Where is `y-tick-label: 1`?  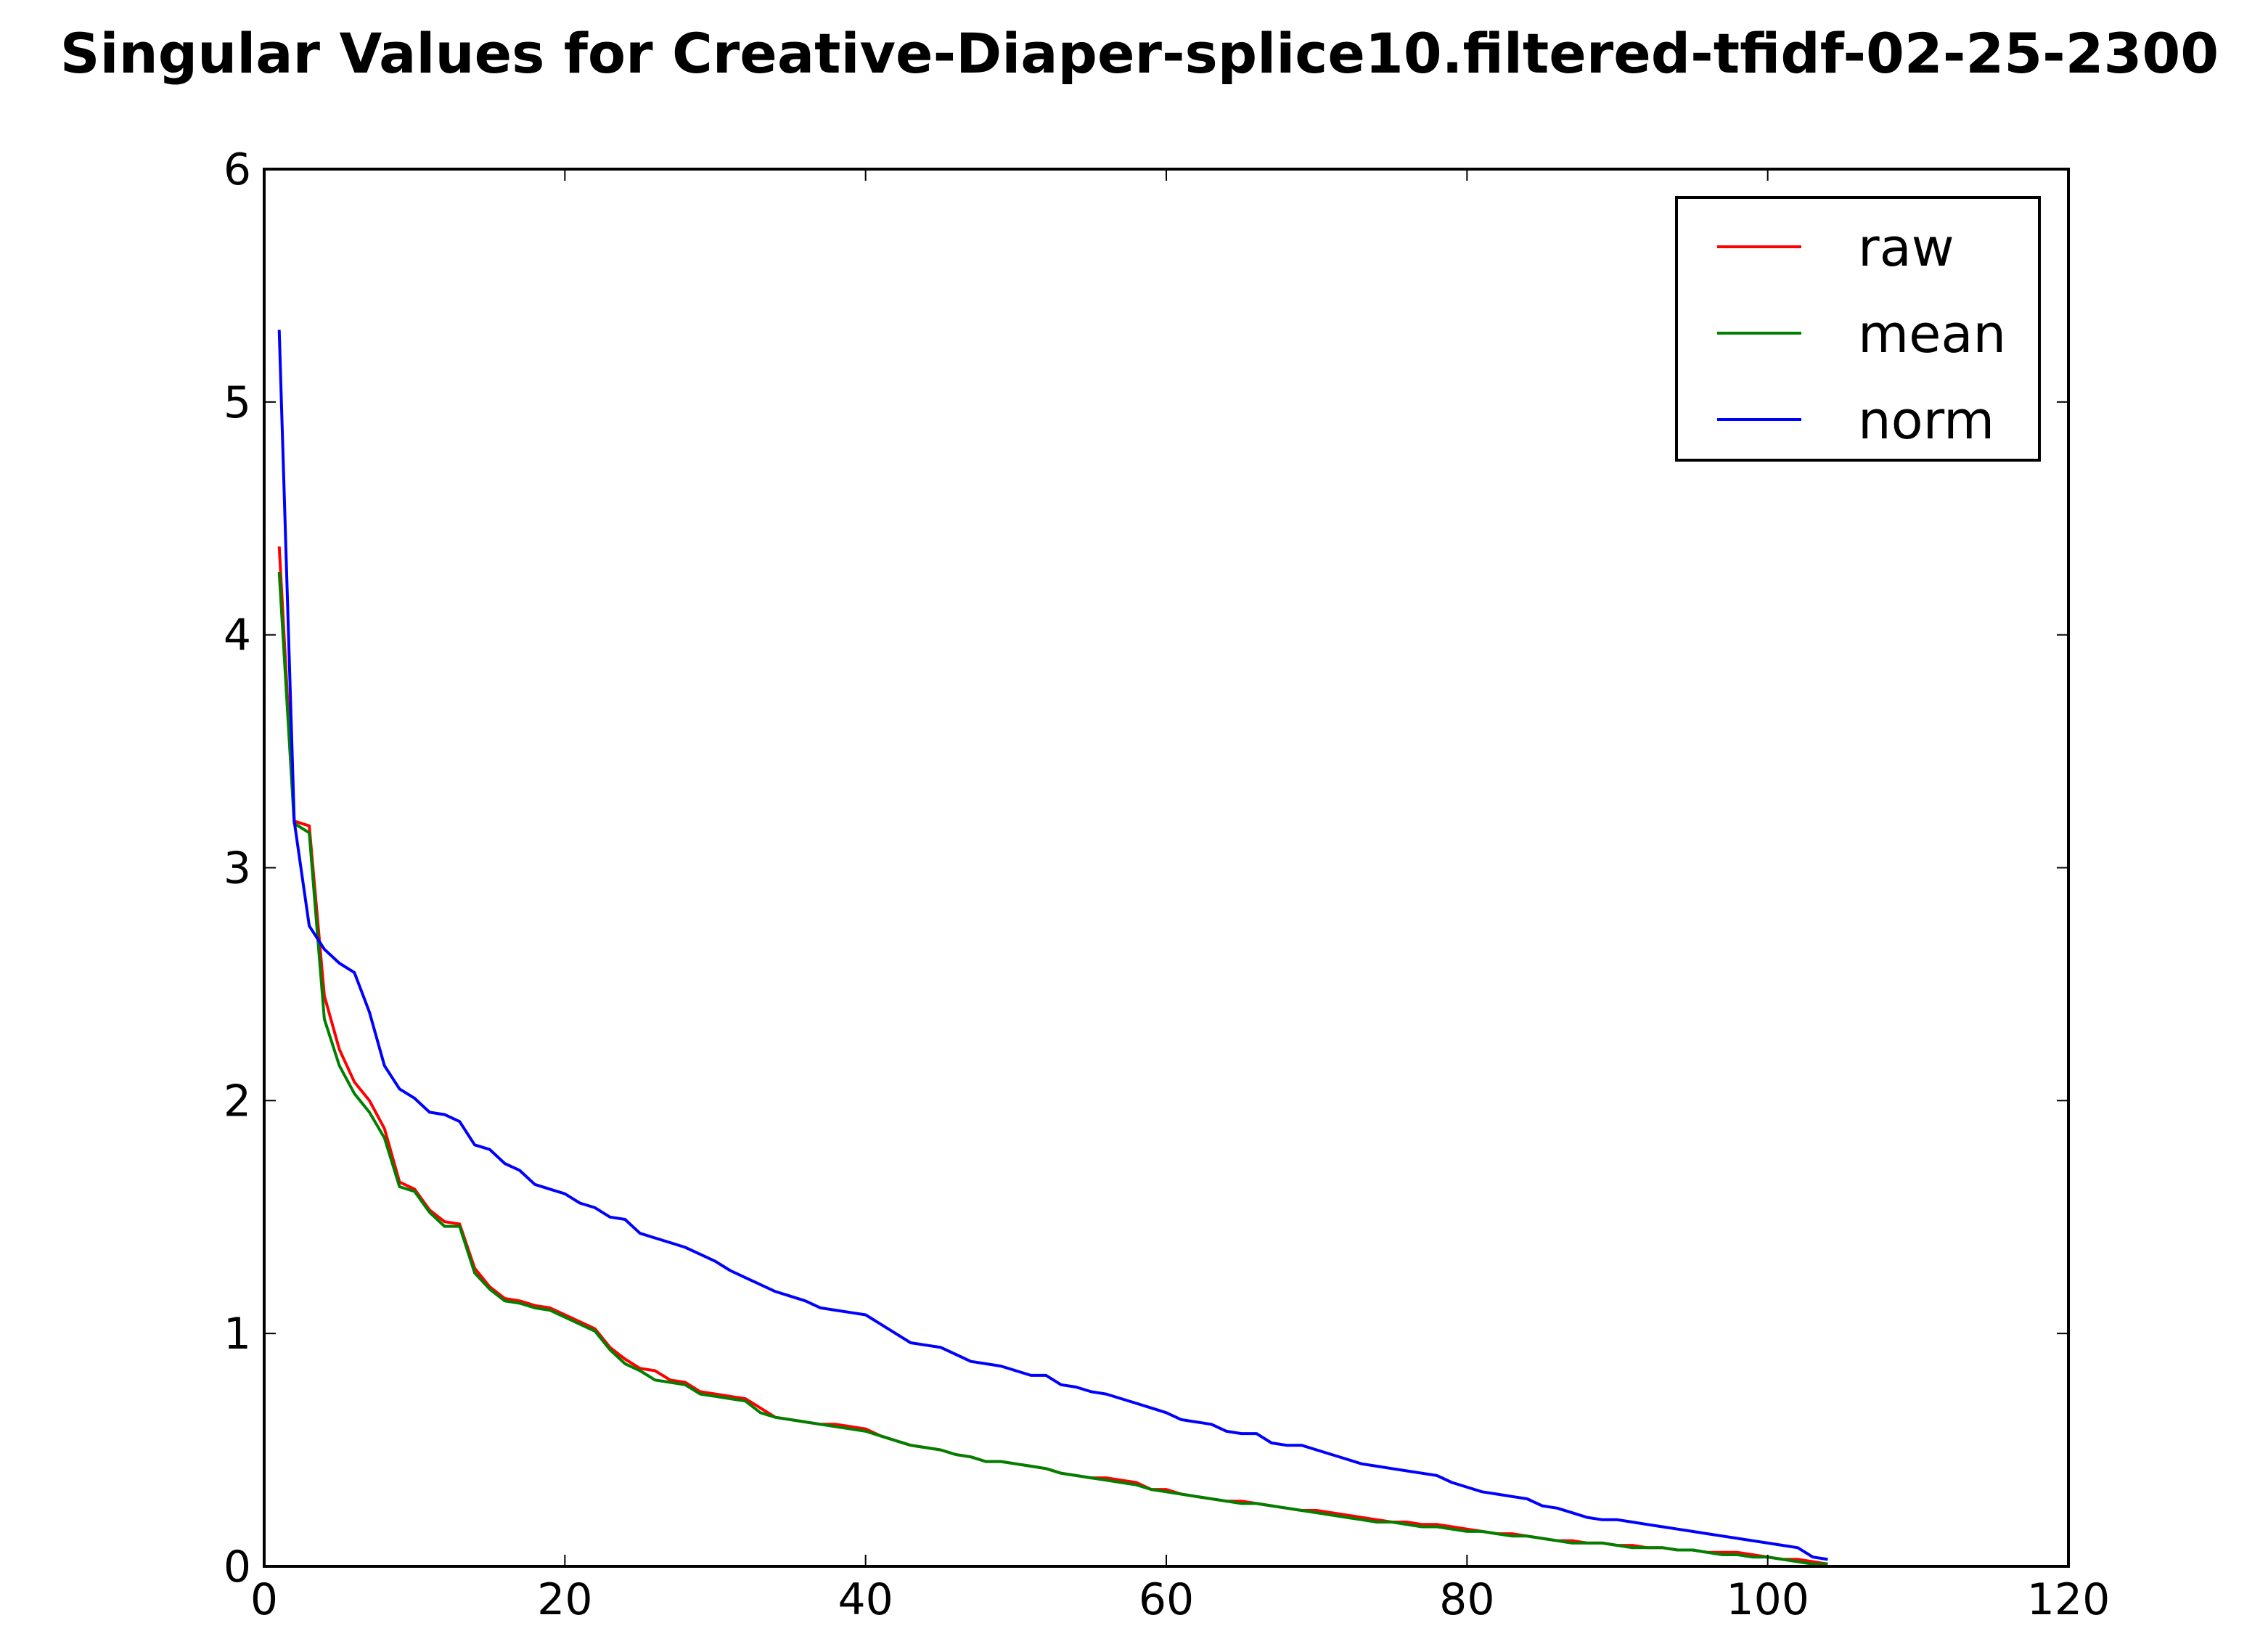 y-tick-label: 1 is located at coordinates (237, 1334).